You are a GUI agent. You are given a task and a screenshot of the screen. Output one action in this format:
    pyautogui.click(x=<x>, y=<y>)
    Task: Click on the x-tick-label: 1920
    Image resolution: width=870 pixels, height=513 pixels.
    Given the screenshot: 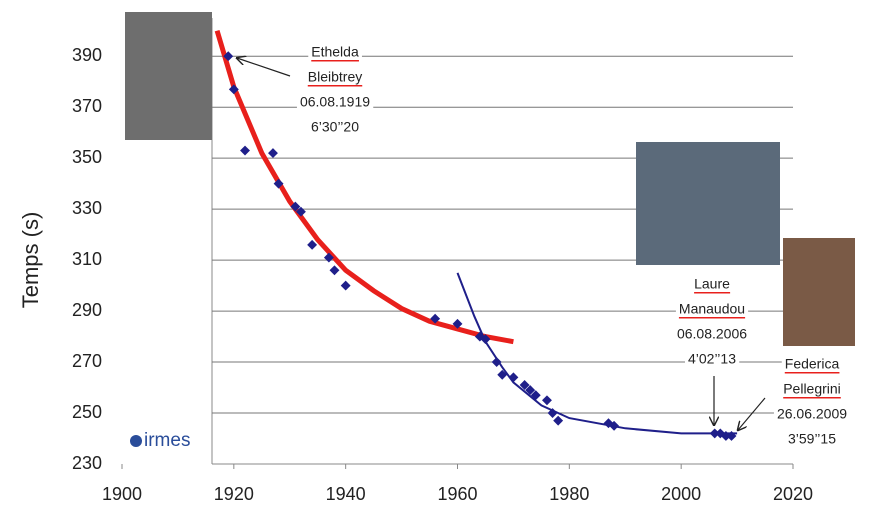 What is the action you would take?
    pyautogui.click(x=234, y=494)
    